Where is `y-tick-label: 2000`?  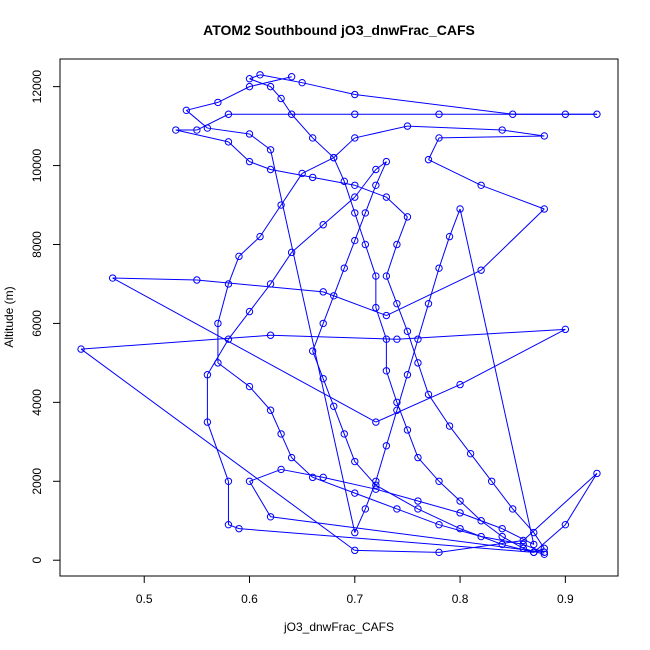
y-tick-label: 2000 is located at coordinates (37, 481).